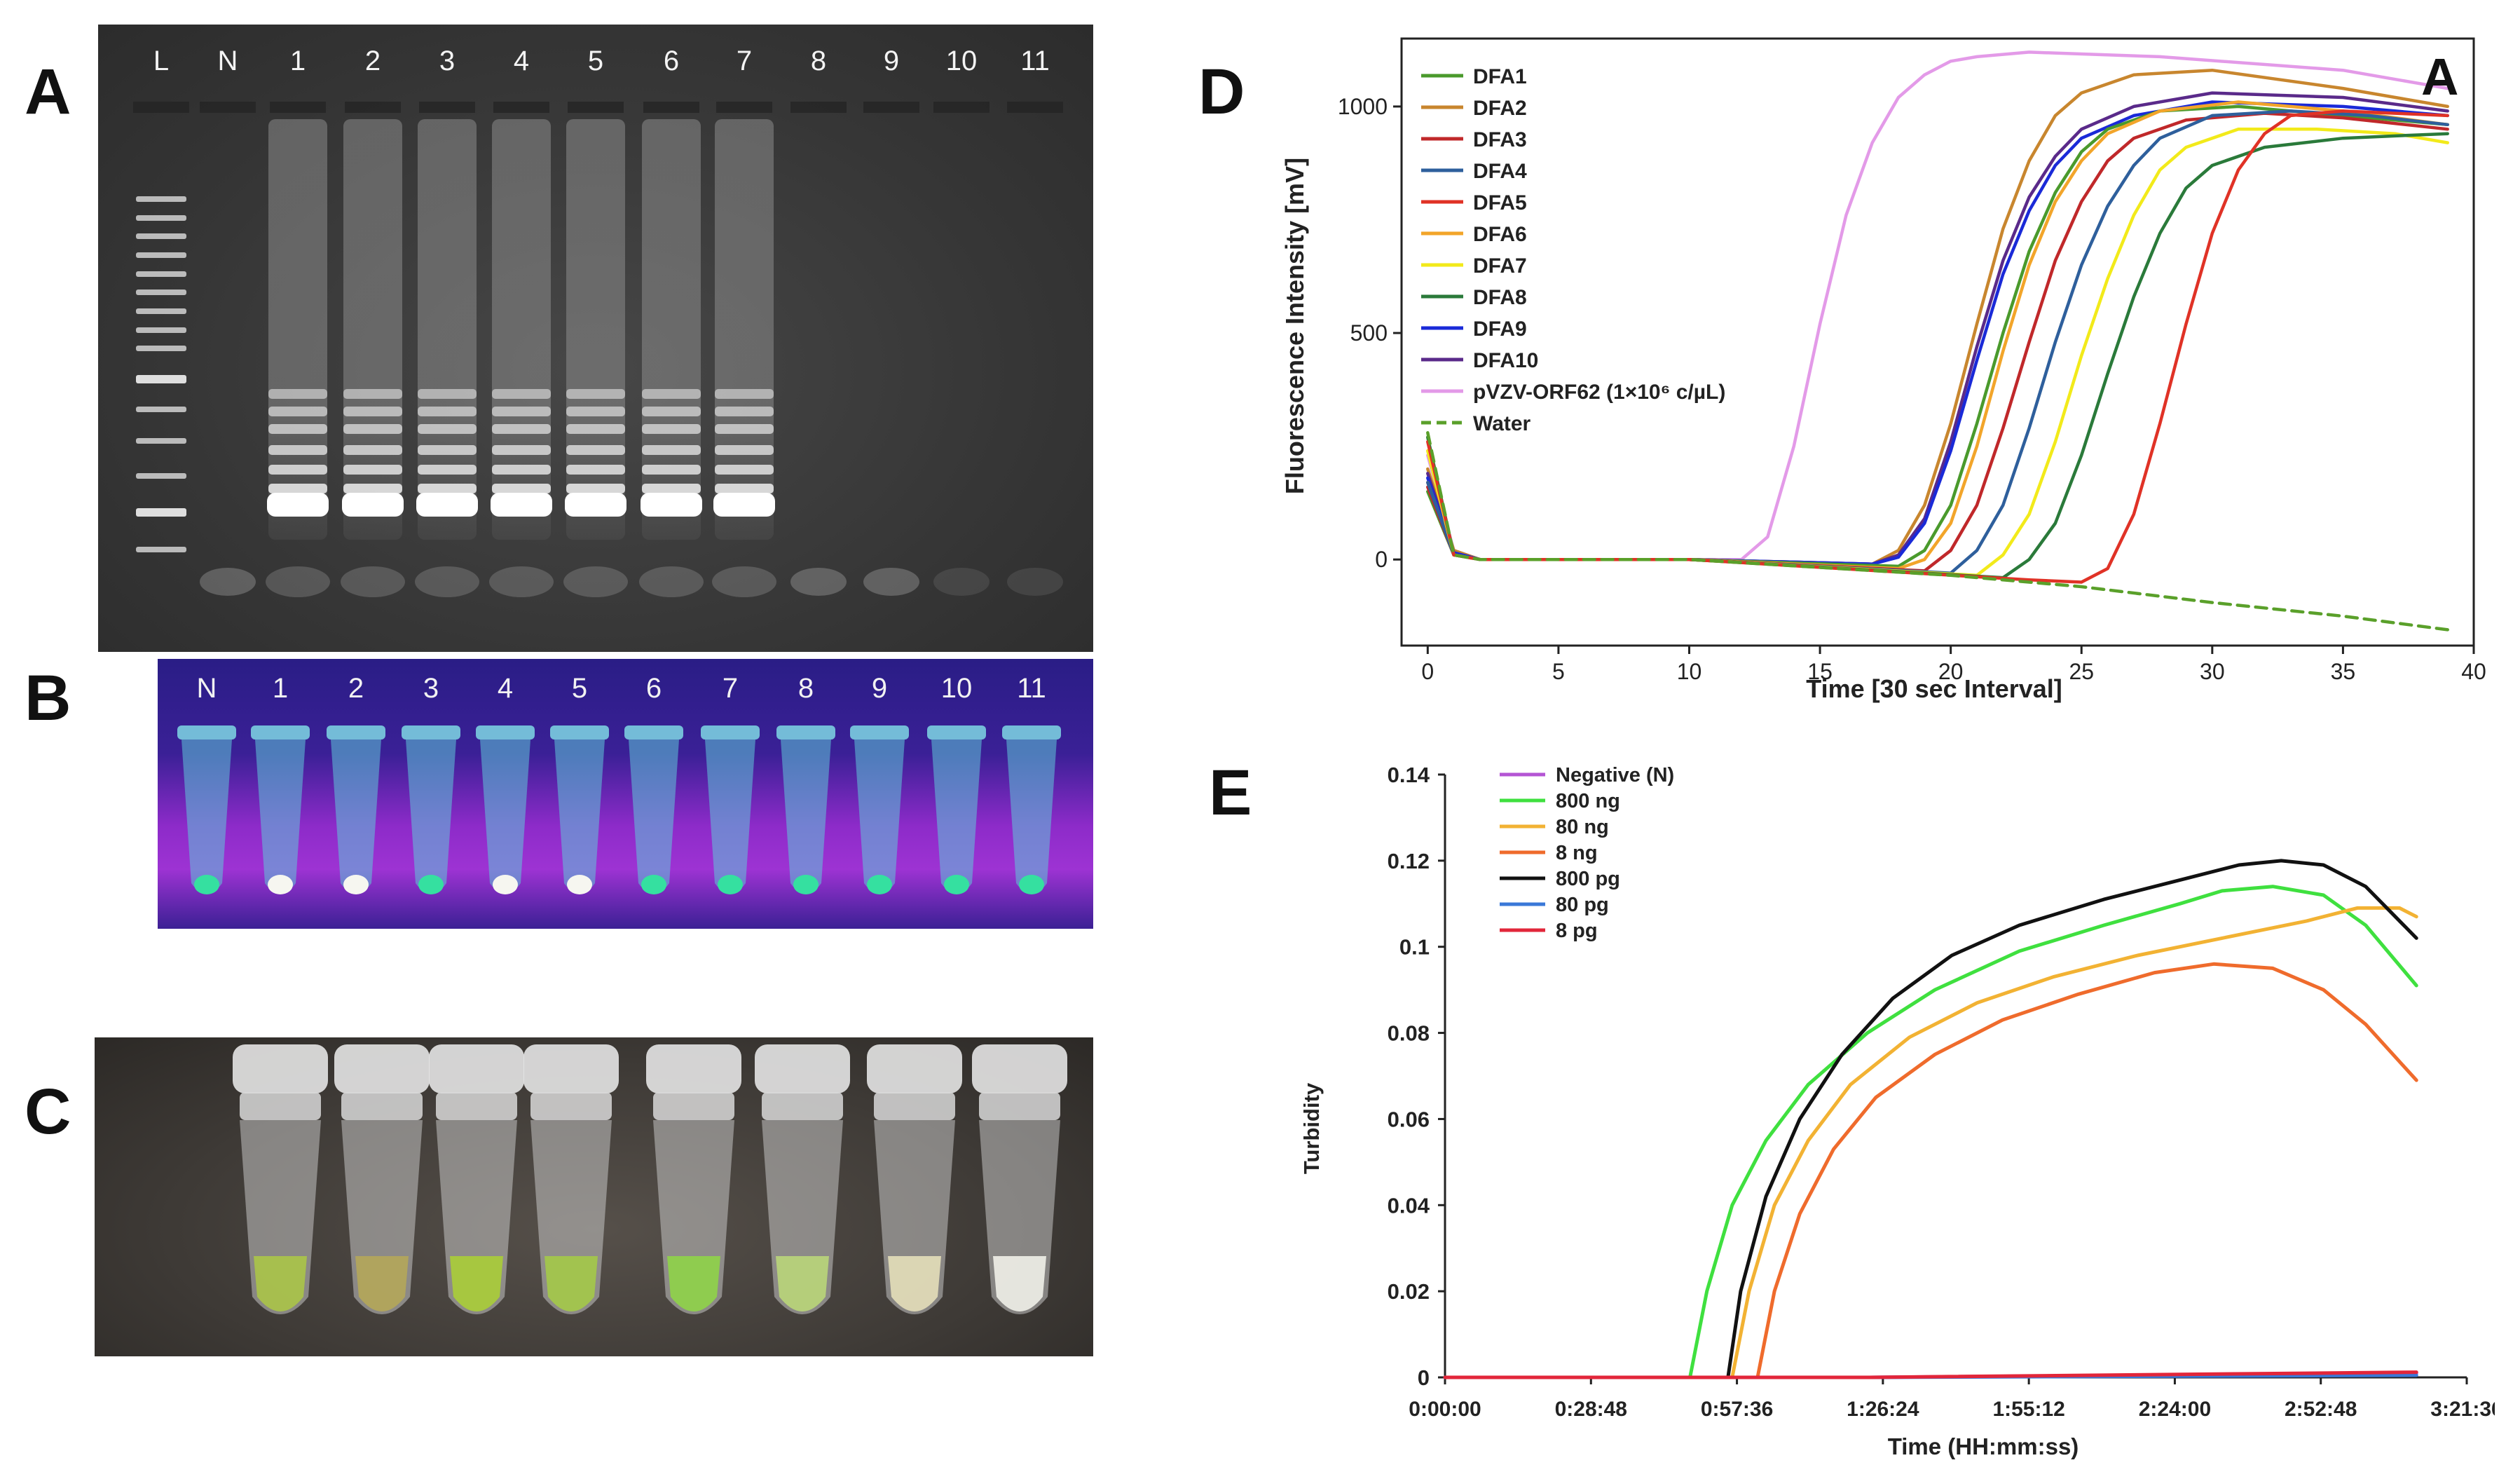  I want to click on legend-label: 800 ng, so click(1588, 801).